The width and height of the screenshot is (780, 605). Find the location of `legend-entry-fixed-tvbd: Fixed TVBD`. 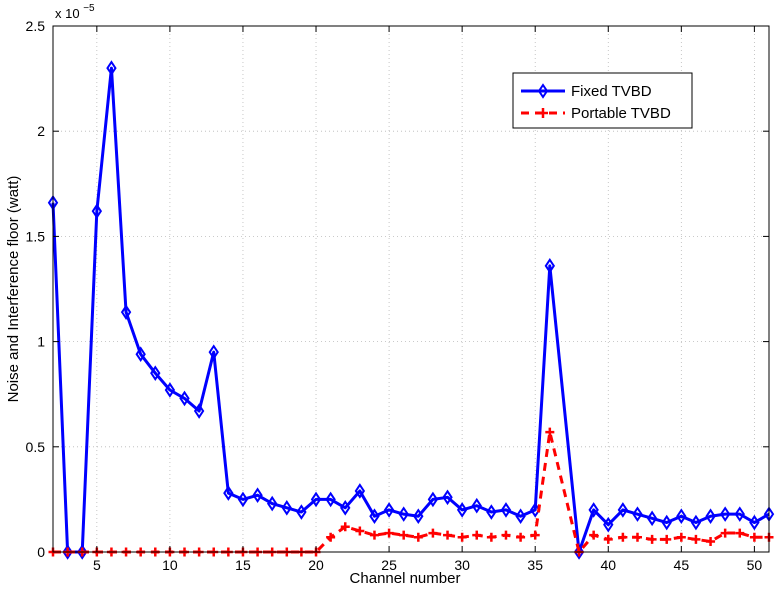

legend-entry-fixed-tvbd: Fixed TVBD is located at coordinates (586, 91).